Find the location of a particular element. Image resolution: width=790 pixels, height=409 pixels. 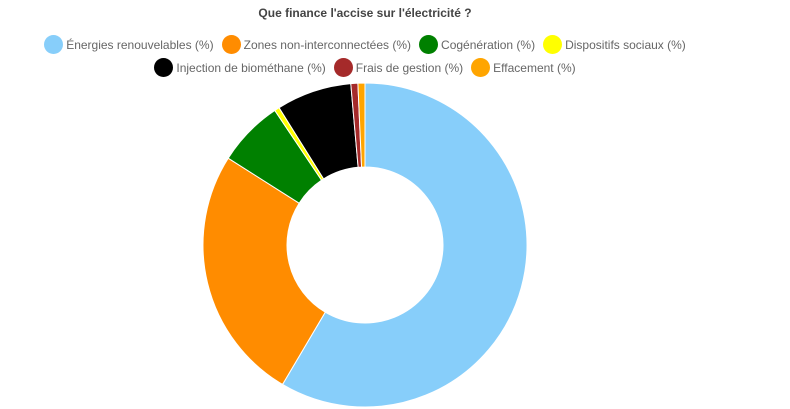

legend-label: Effacement (%) is located at coordinates (534, 67).